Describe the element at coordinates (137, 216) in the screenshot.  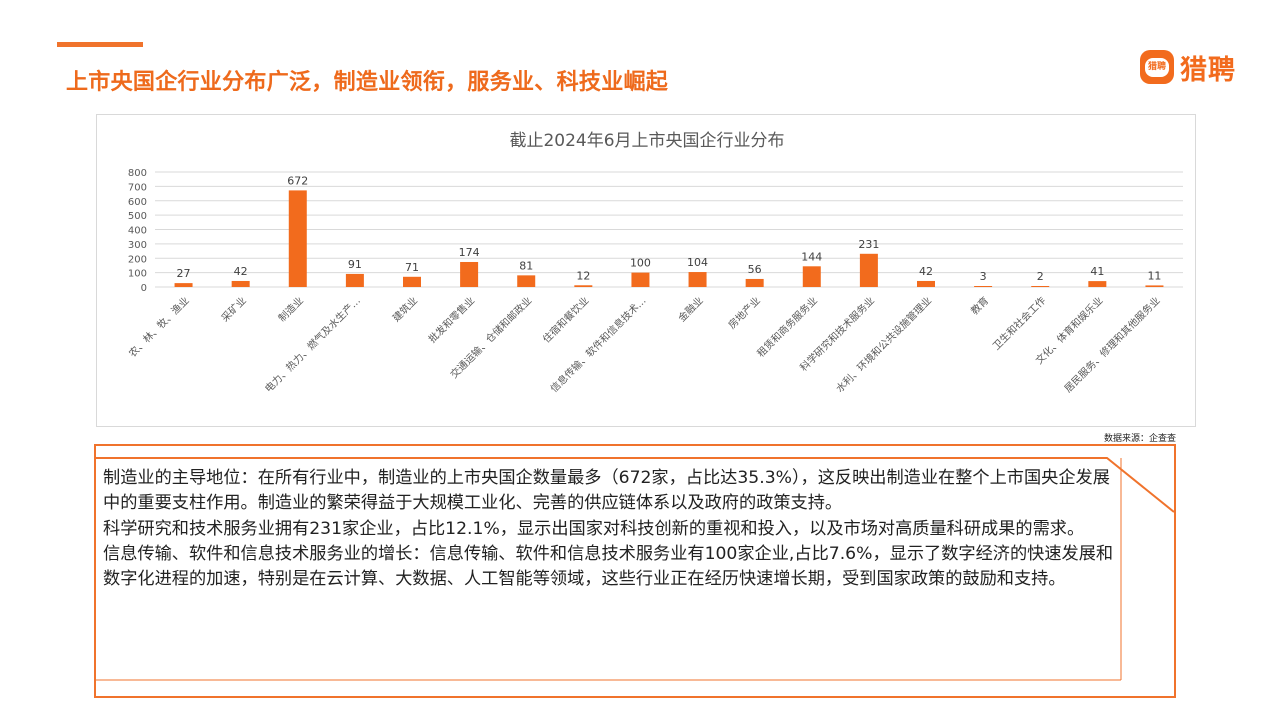
I see `y-tick-label: 500` at that location.